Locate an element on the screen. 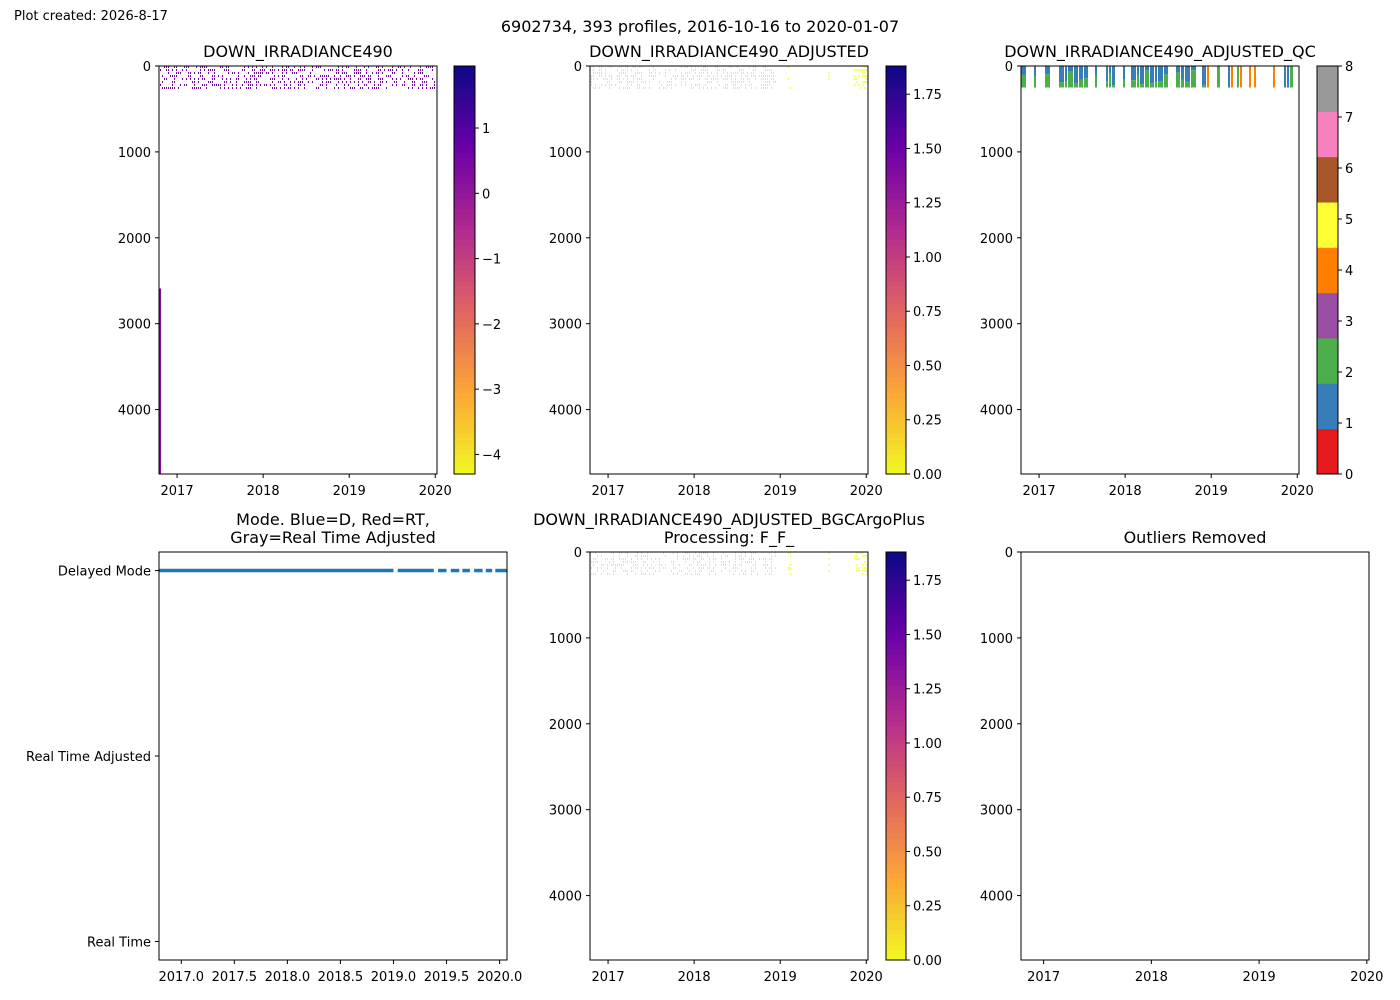 This screenshot has height=1000, width=1400. colorbar-tick-label: 0 is located at coordinates (1349, 475).